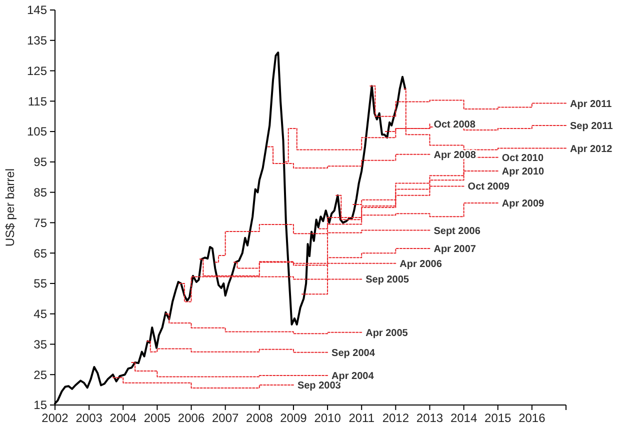 The height and width of the screenshot is (431, 628). What do you see at coordinates (41, 193) in the screenshot?
I see `y-tick-label: 85` at bounding box center [41, 193].